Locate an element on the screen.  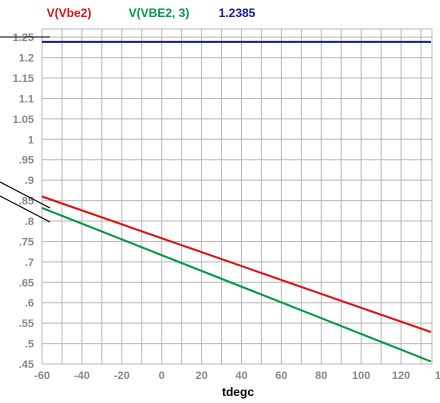
y-tick-label: 1.25 is located at coordinates (23, 38).